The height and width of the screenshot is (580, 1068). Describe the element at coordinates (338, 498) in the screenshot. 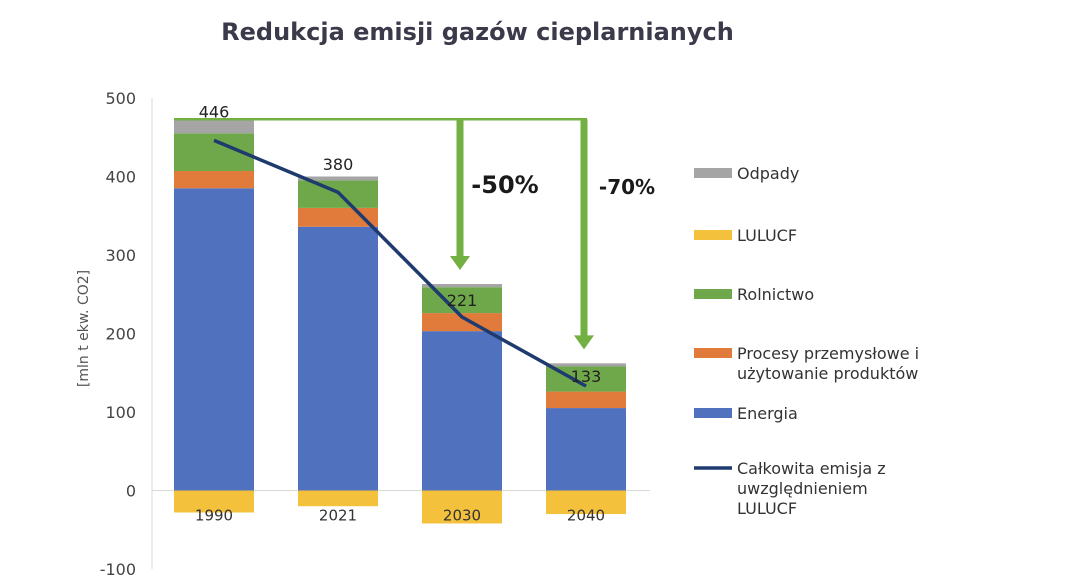

I see `bar-lulucf-2021` at that location.